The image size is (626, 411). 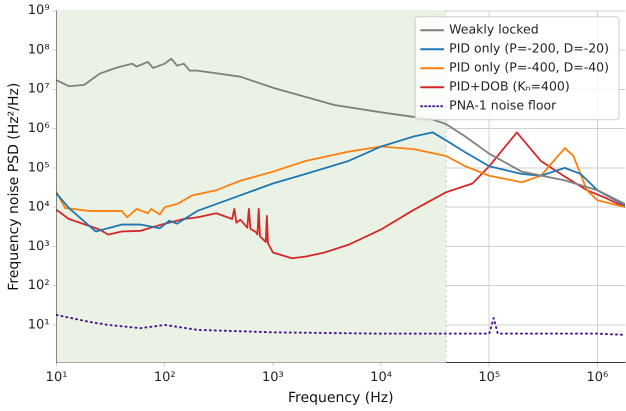 I want to click on y-tick-label: 10², so click(x=39, y=286).